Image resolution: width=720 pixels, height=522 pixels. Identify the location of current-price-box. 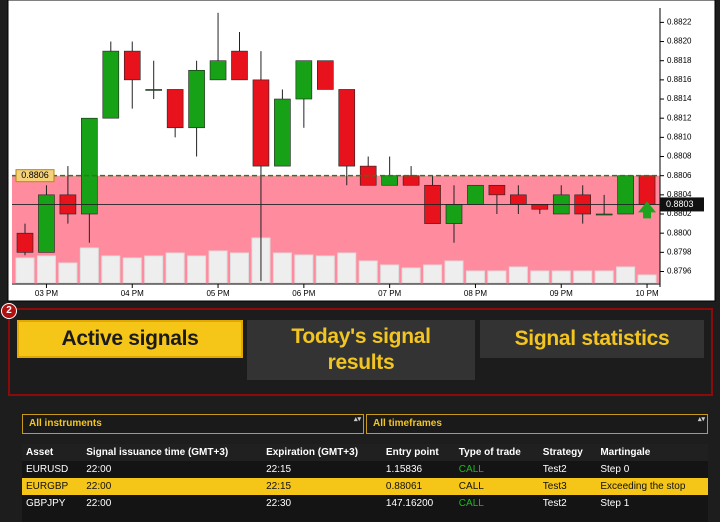
(682, 204).